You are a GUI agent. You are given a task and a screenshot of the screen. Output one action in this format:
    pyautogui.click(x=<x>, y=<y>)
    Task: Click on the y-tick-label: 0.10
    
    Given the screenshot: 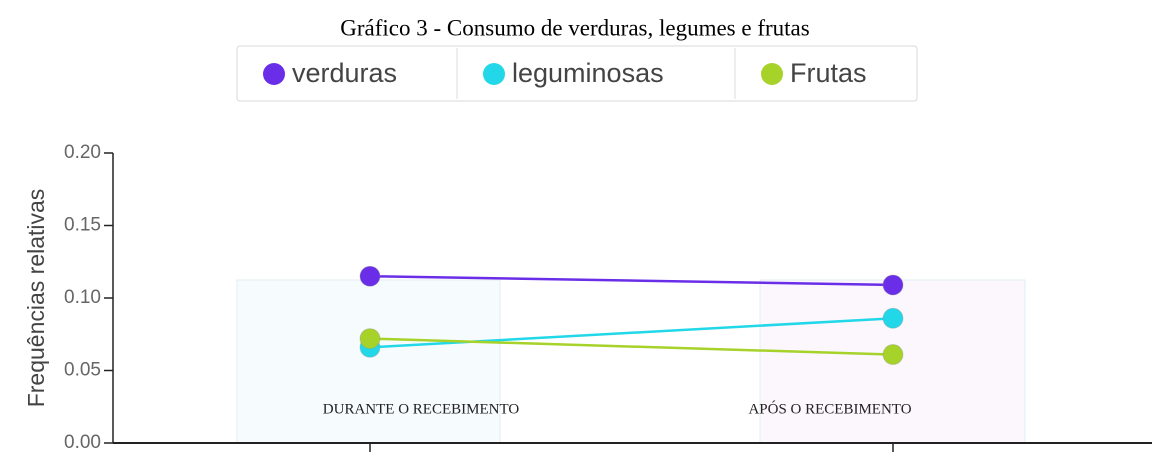 What is the action you would take?
    pyautogui.click(x=82, y=297)
    